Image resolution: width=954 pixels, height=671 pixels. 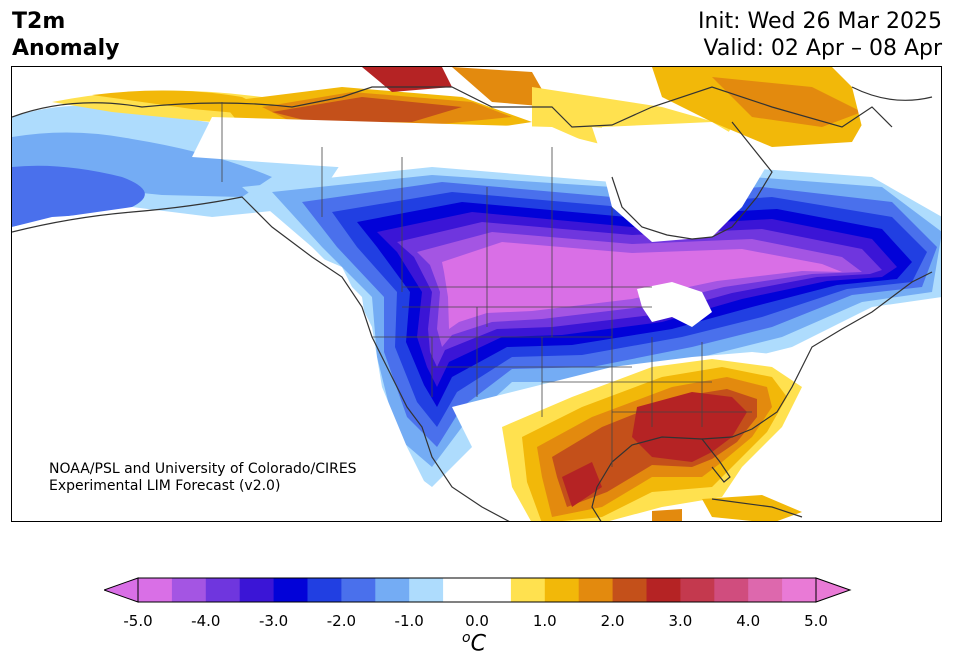 I want to click on title-line-1: T2m, so click(x=39, y=21).